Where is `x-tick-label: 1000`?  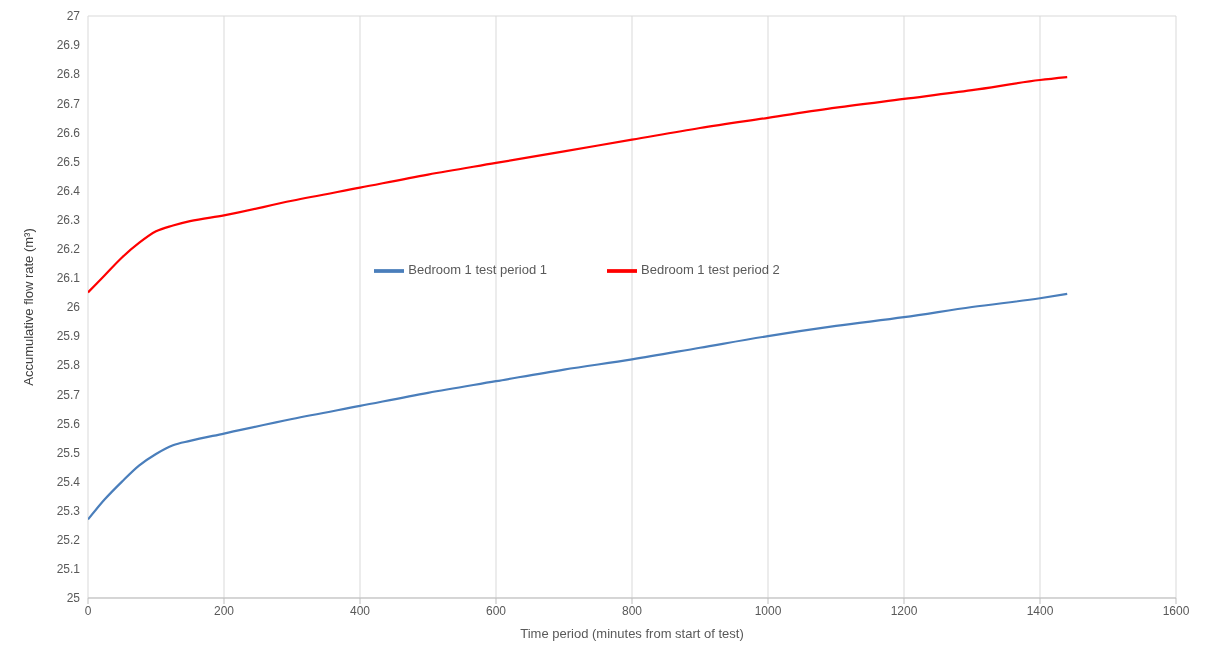 x-tick-label: 1000 is located at coordinates (768, 610).